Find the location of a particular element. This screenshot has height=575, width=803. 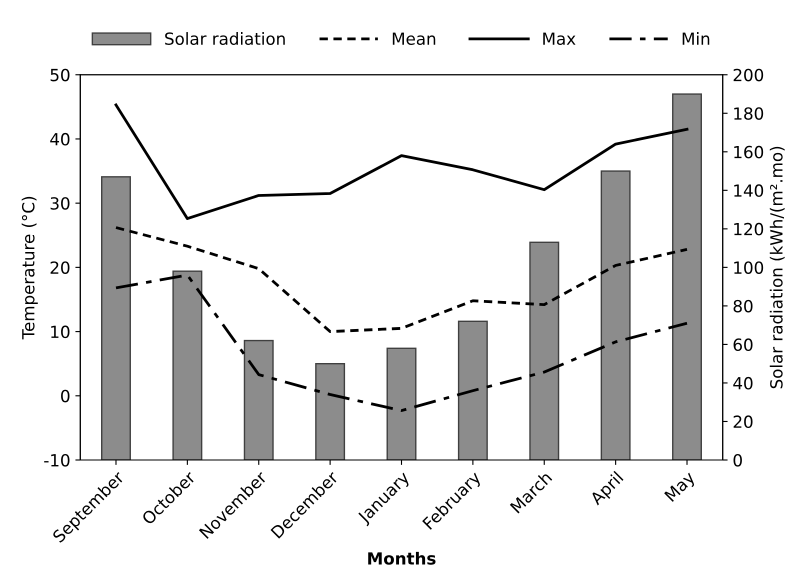

y2-tick-label: 140 is located at coordinates (749, 190).